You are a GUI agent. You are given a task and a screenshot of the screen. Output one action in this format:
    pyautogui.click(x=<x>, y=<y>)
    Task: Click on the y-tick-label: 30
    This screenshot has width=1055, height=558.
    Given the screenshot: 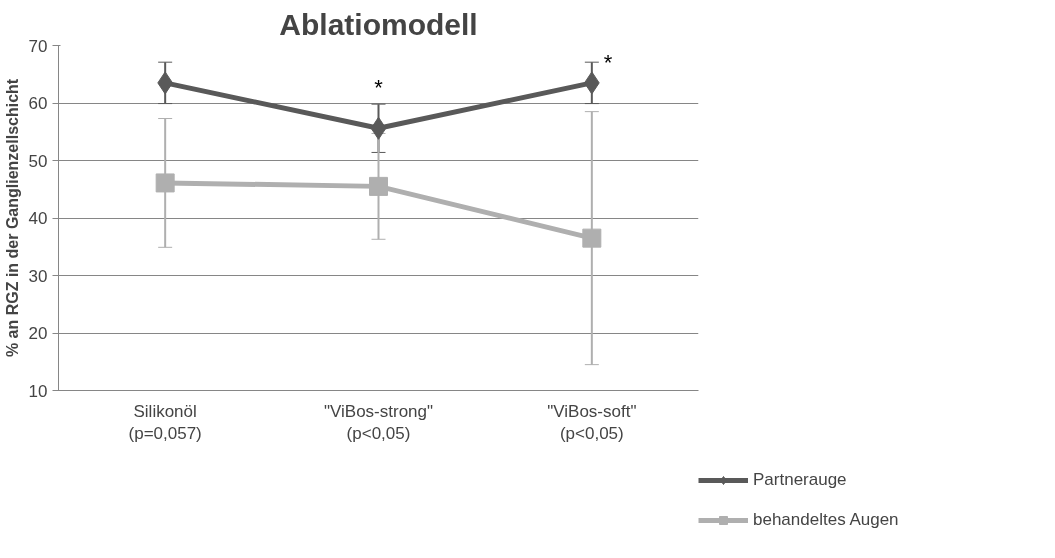 What is the action you would take?
    pyautogui.click(x=38, y=276)
    